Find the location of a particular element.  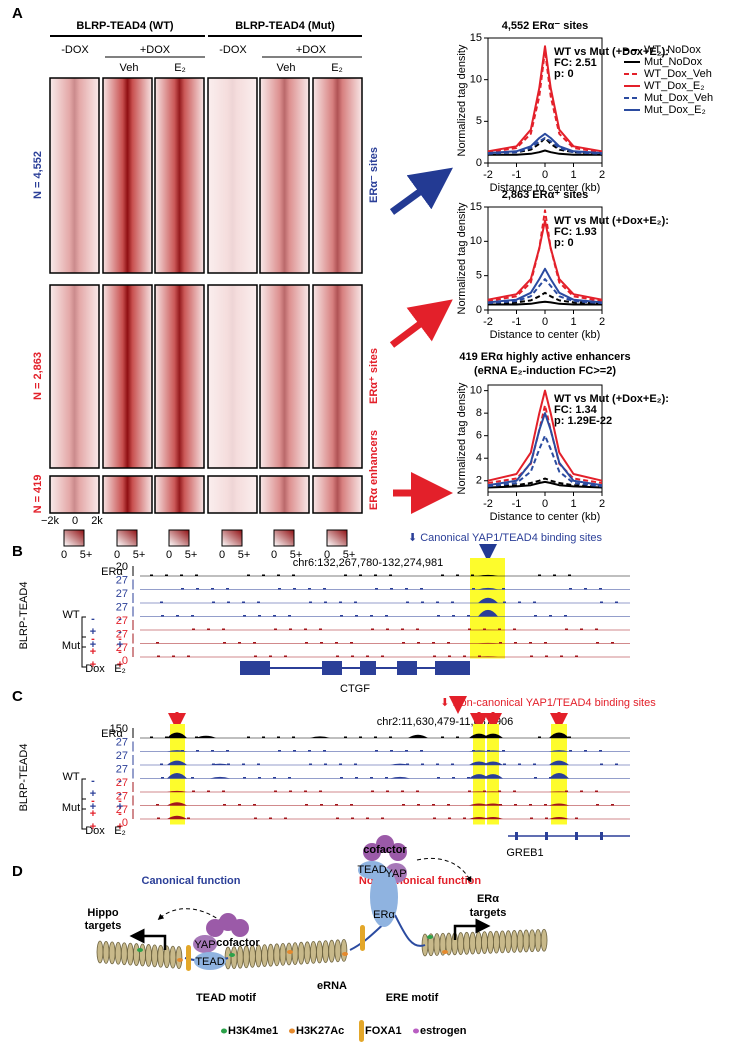

bracket is located at coordinates (83, 794).